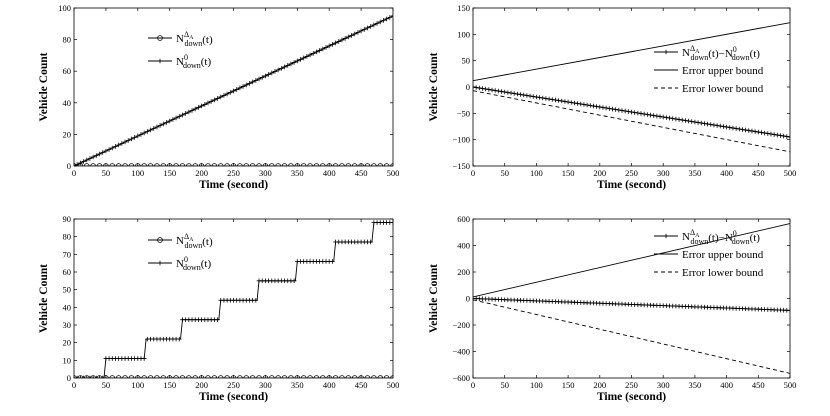 This screenshot has width=830, height=416. Describe the element at coordinates (67, 325) in the screenshot. I see `y-tick-label: 30` at that location.